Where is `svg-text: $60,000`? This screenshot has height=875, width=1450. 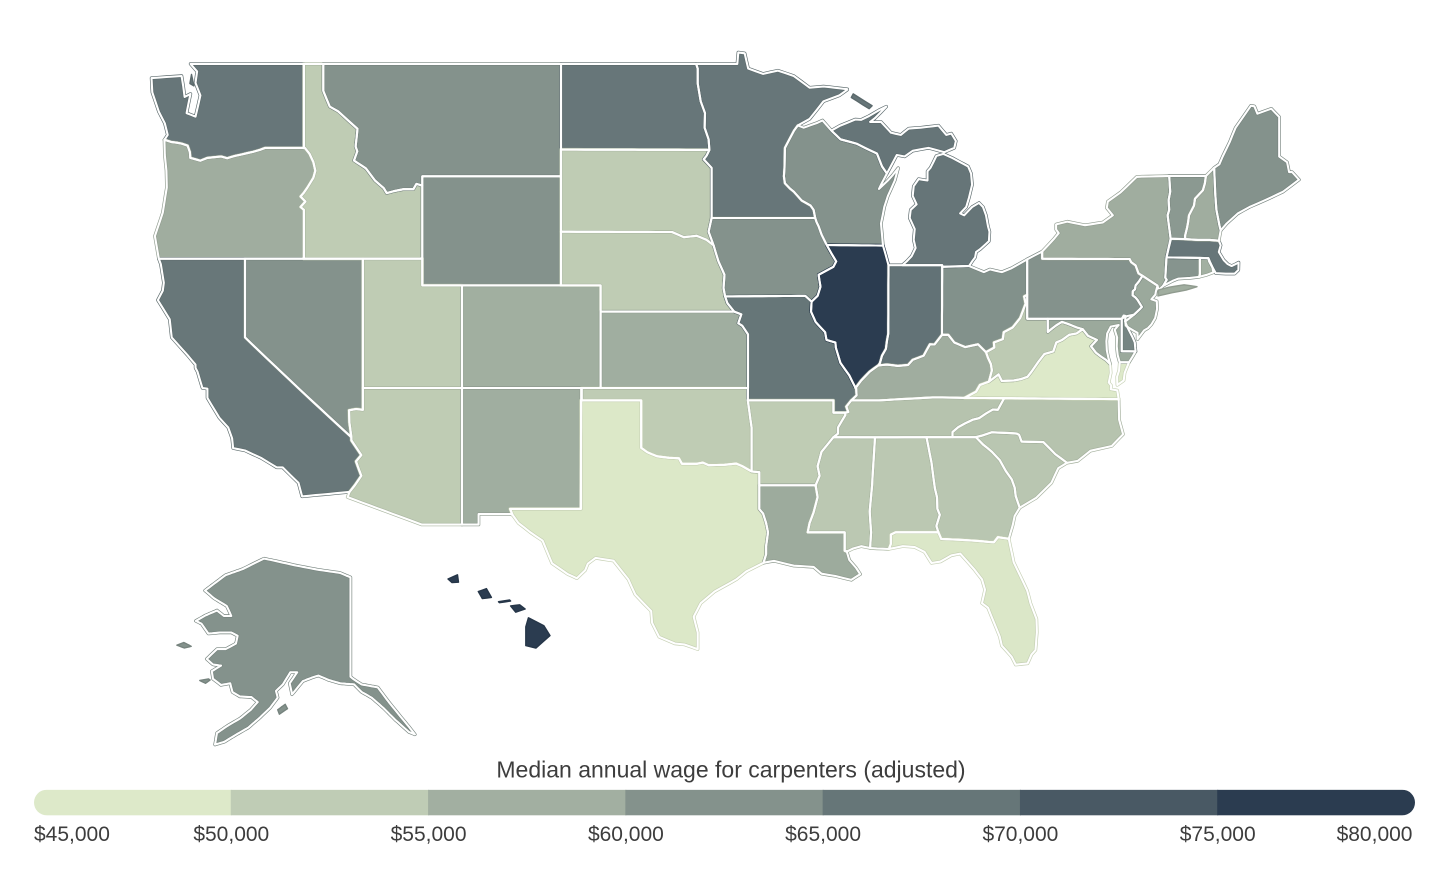
svg-text: $60,000 is located at coordinates (626, 834).